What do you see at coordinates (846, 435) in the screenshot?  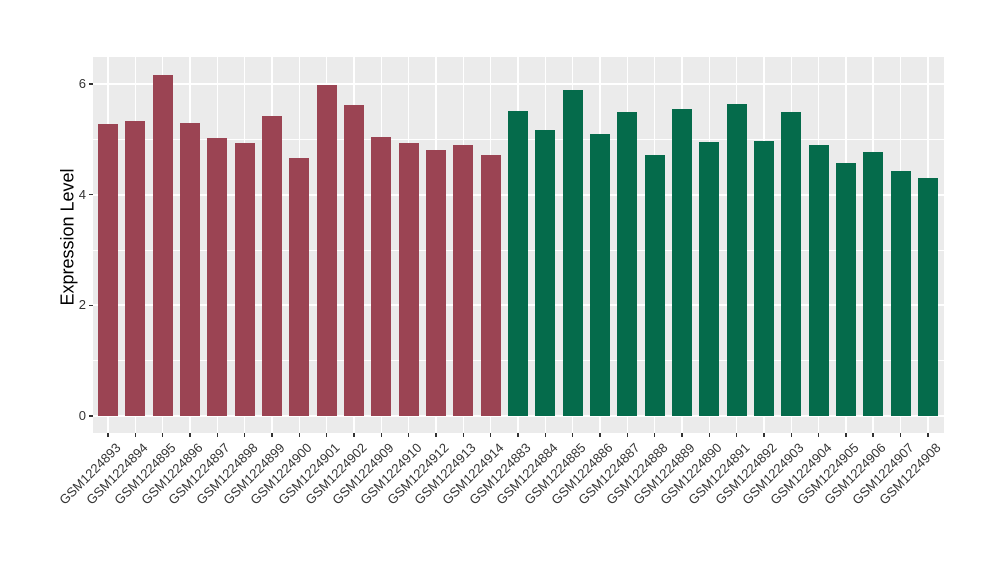 I see `x-tick-GSM1224905` at bounding box center [846, 435].